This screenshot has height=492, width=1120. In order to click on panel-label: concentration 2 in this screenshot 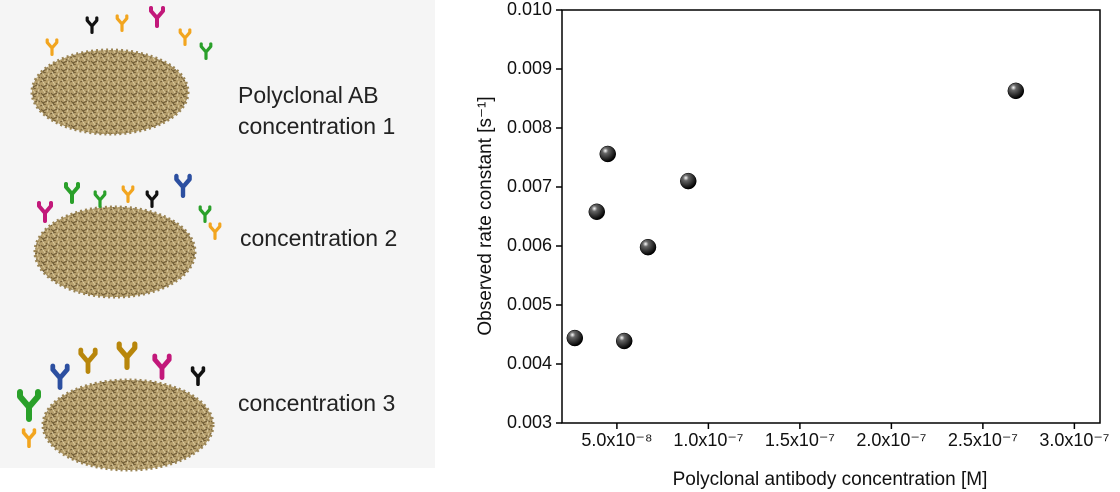, I will do `click(318, 238)`.